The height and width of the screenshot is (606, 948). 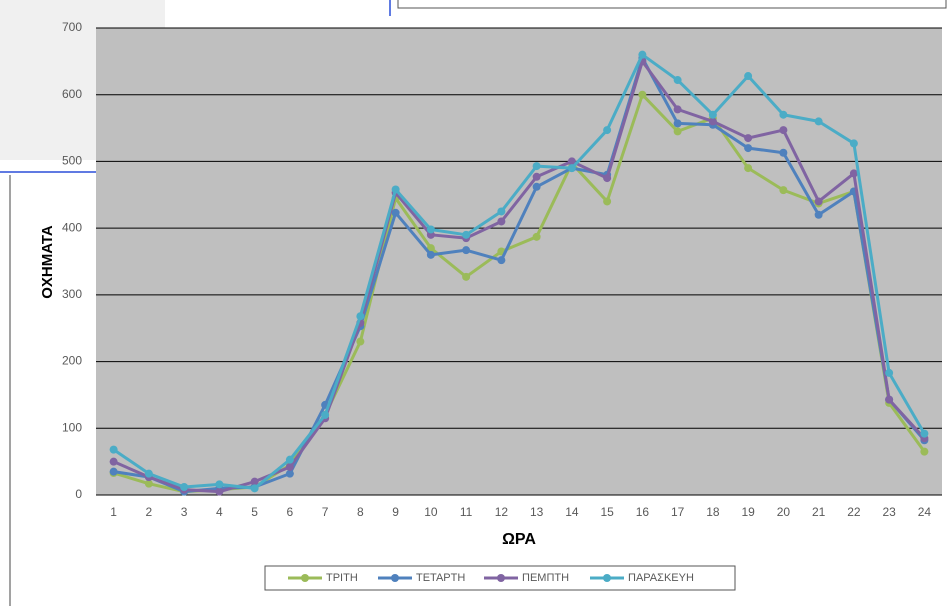 What do you see at coordinates (672, 4) in the screenshot?
I see `top-box` at bounding box center [672, 4].